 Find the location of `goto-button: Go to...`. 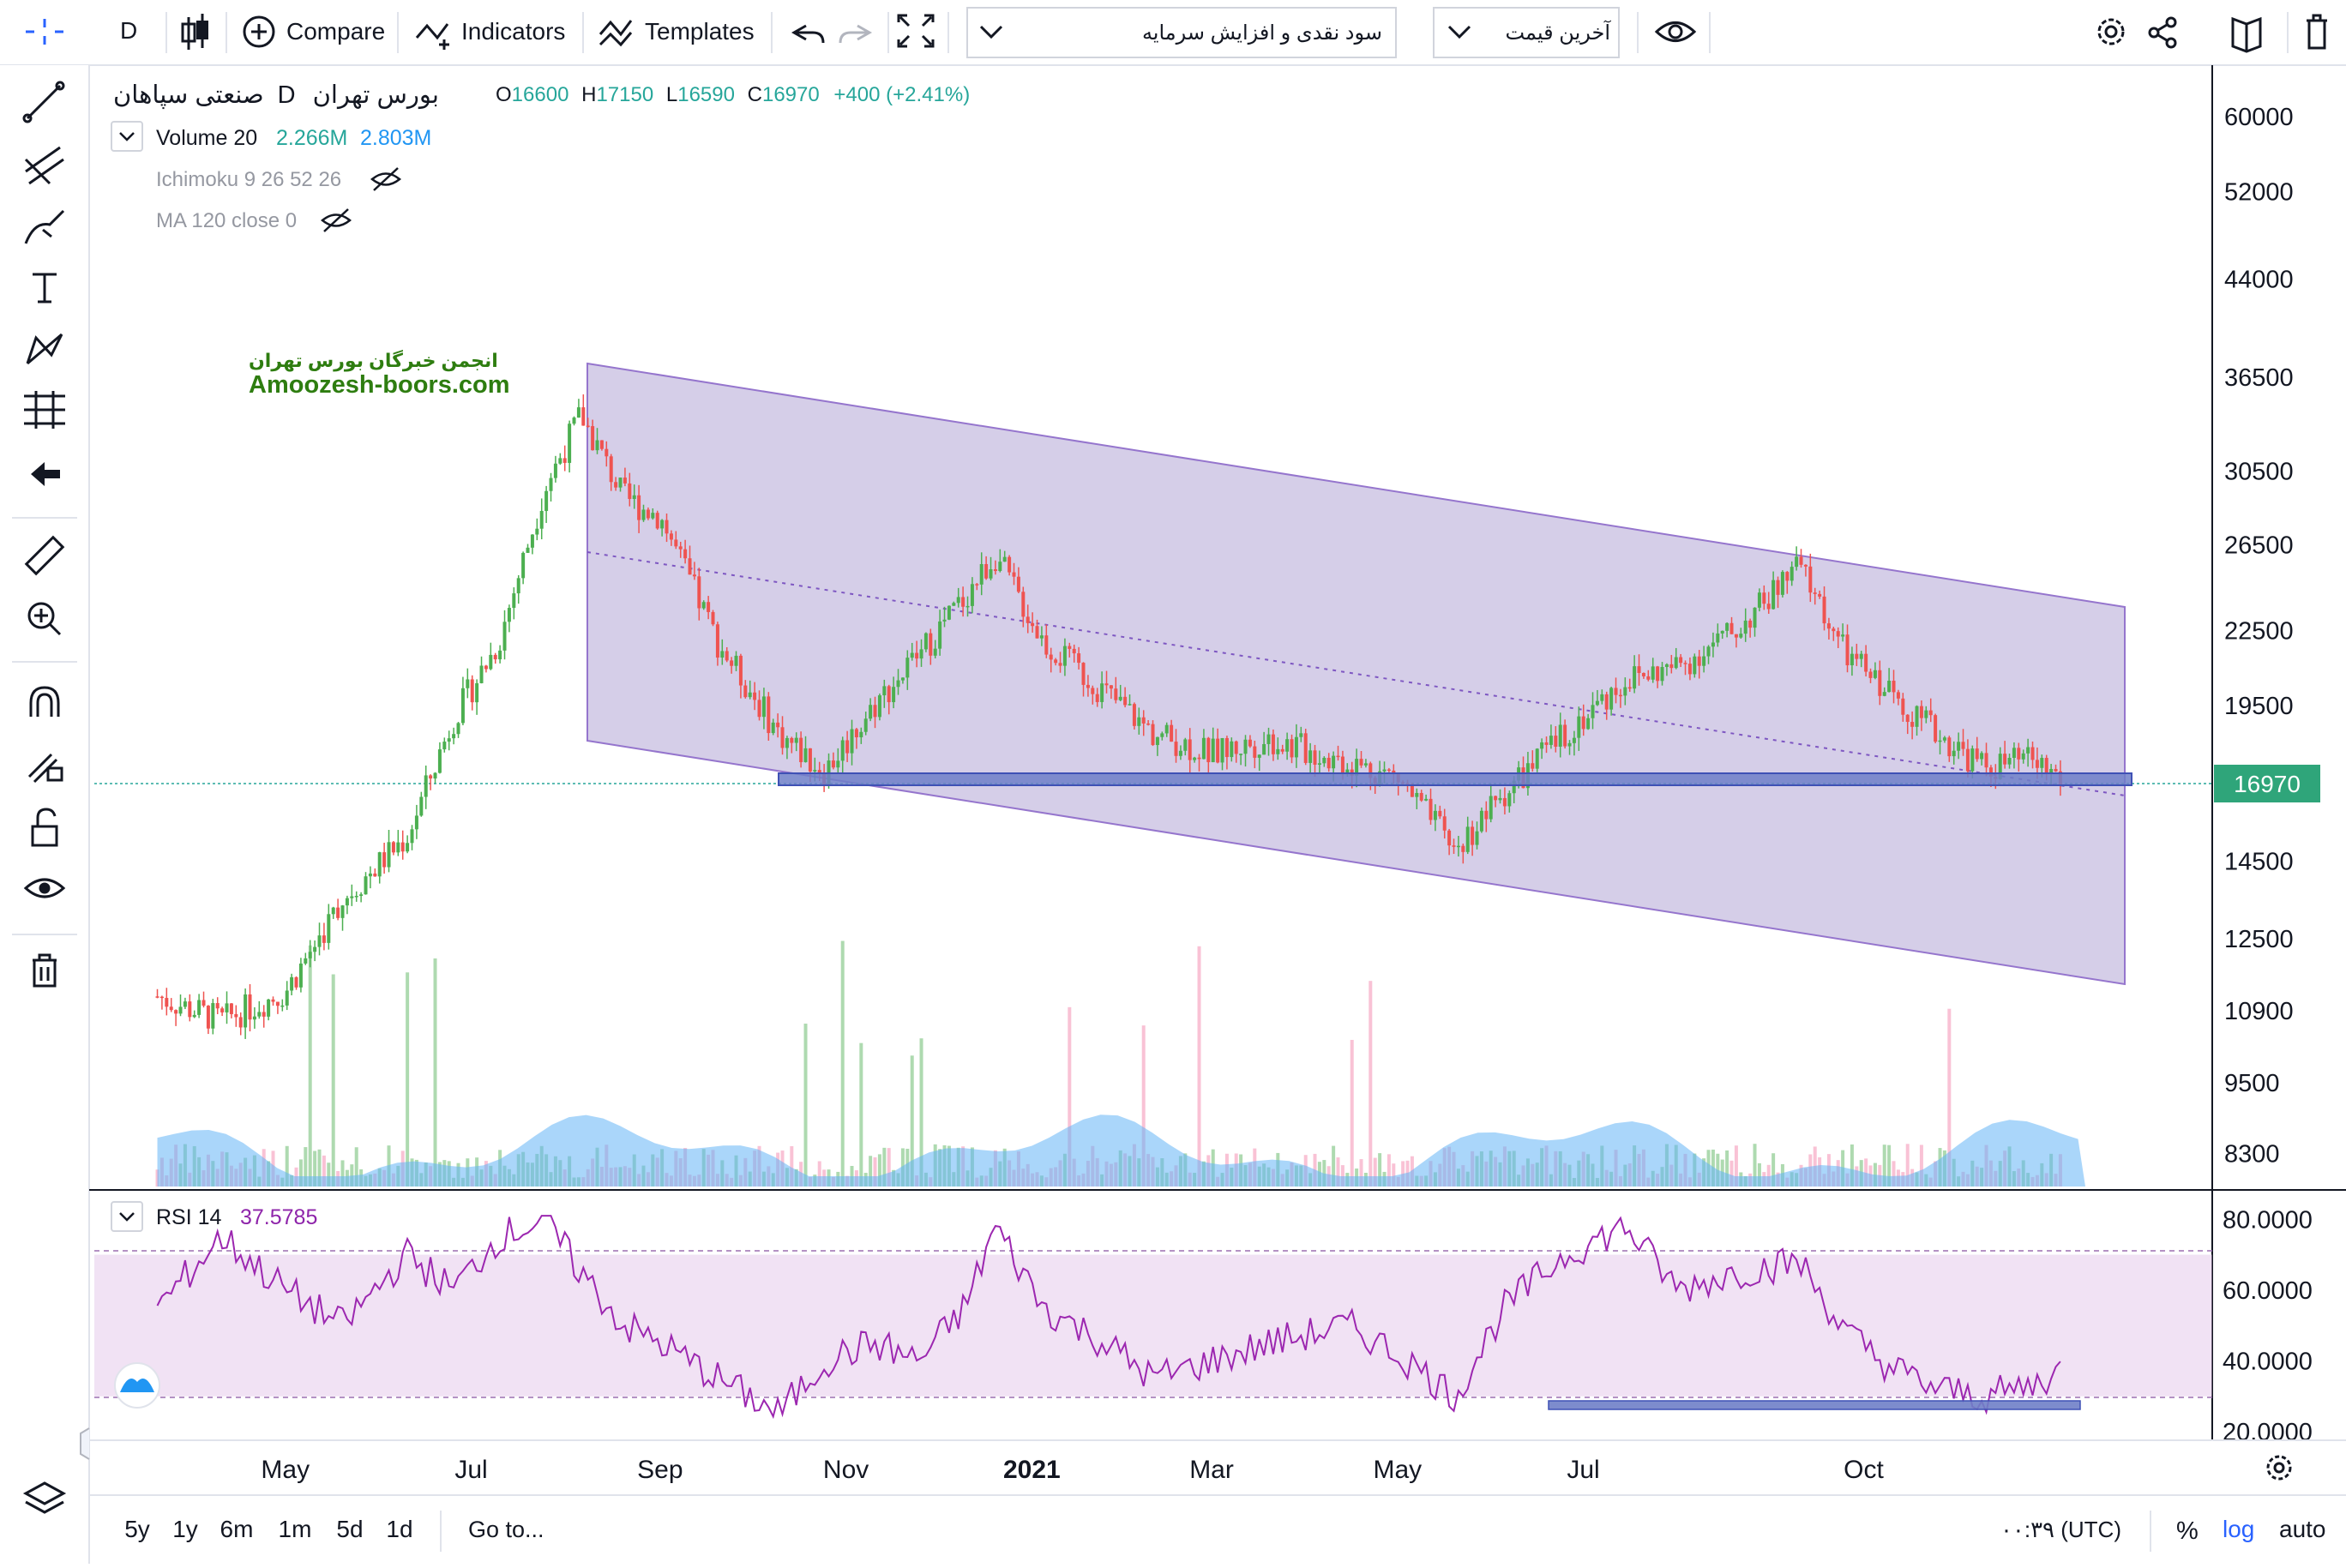

goto-button: Go to... is located at coordinates (506, 1529).